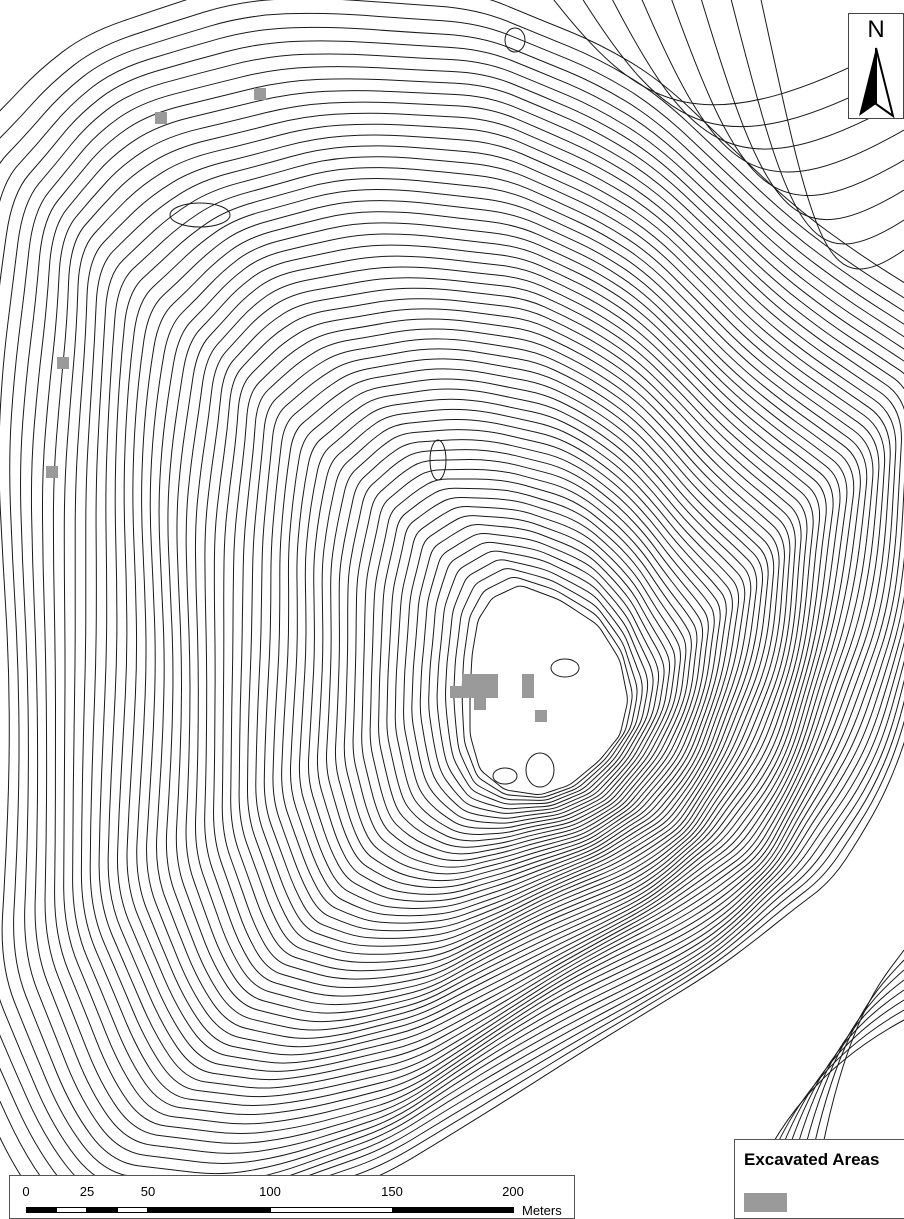 The image size is (904, 1219). I want to click on scale-tick-label: 200, so click(513, 1191).